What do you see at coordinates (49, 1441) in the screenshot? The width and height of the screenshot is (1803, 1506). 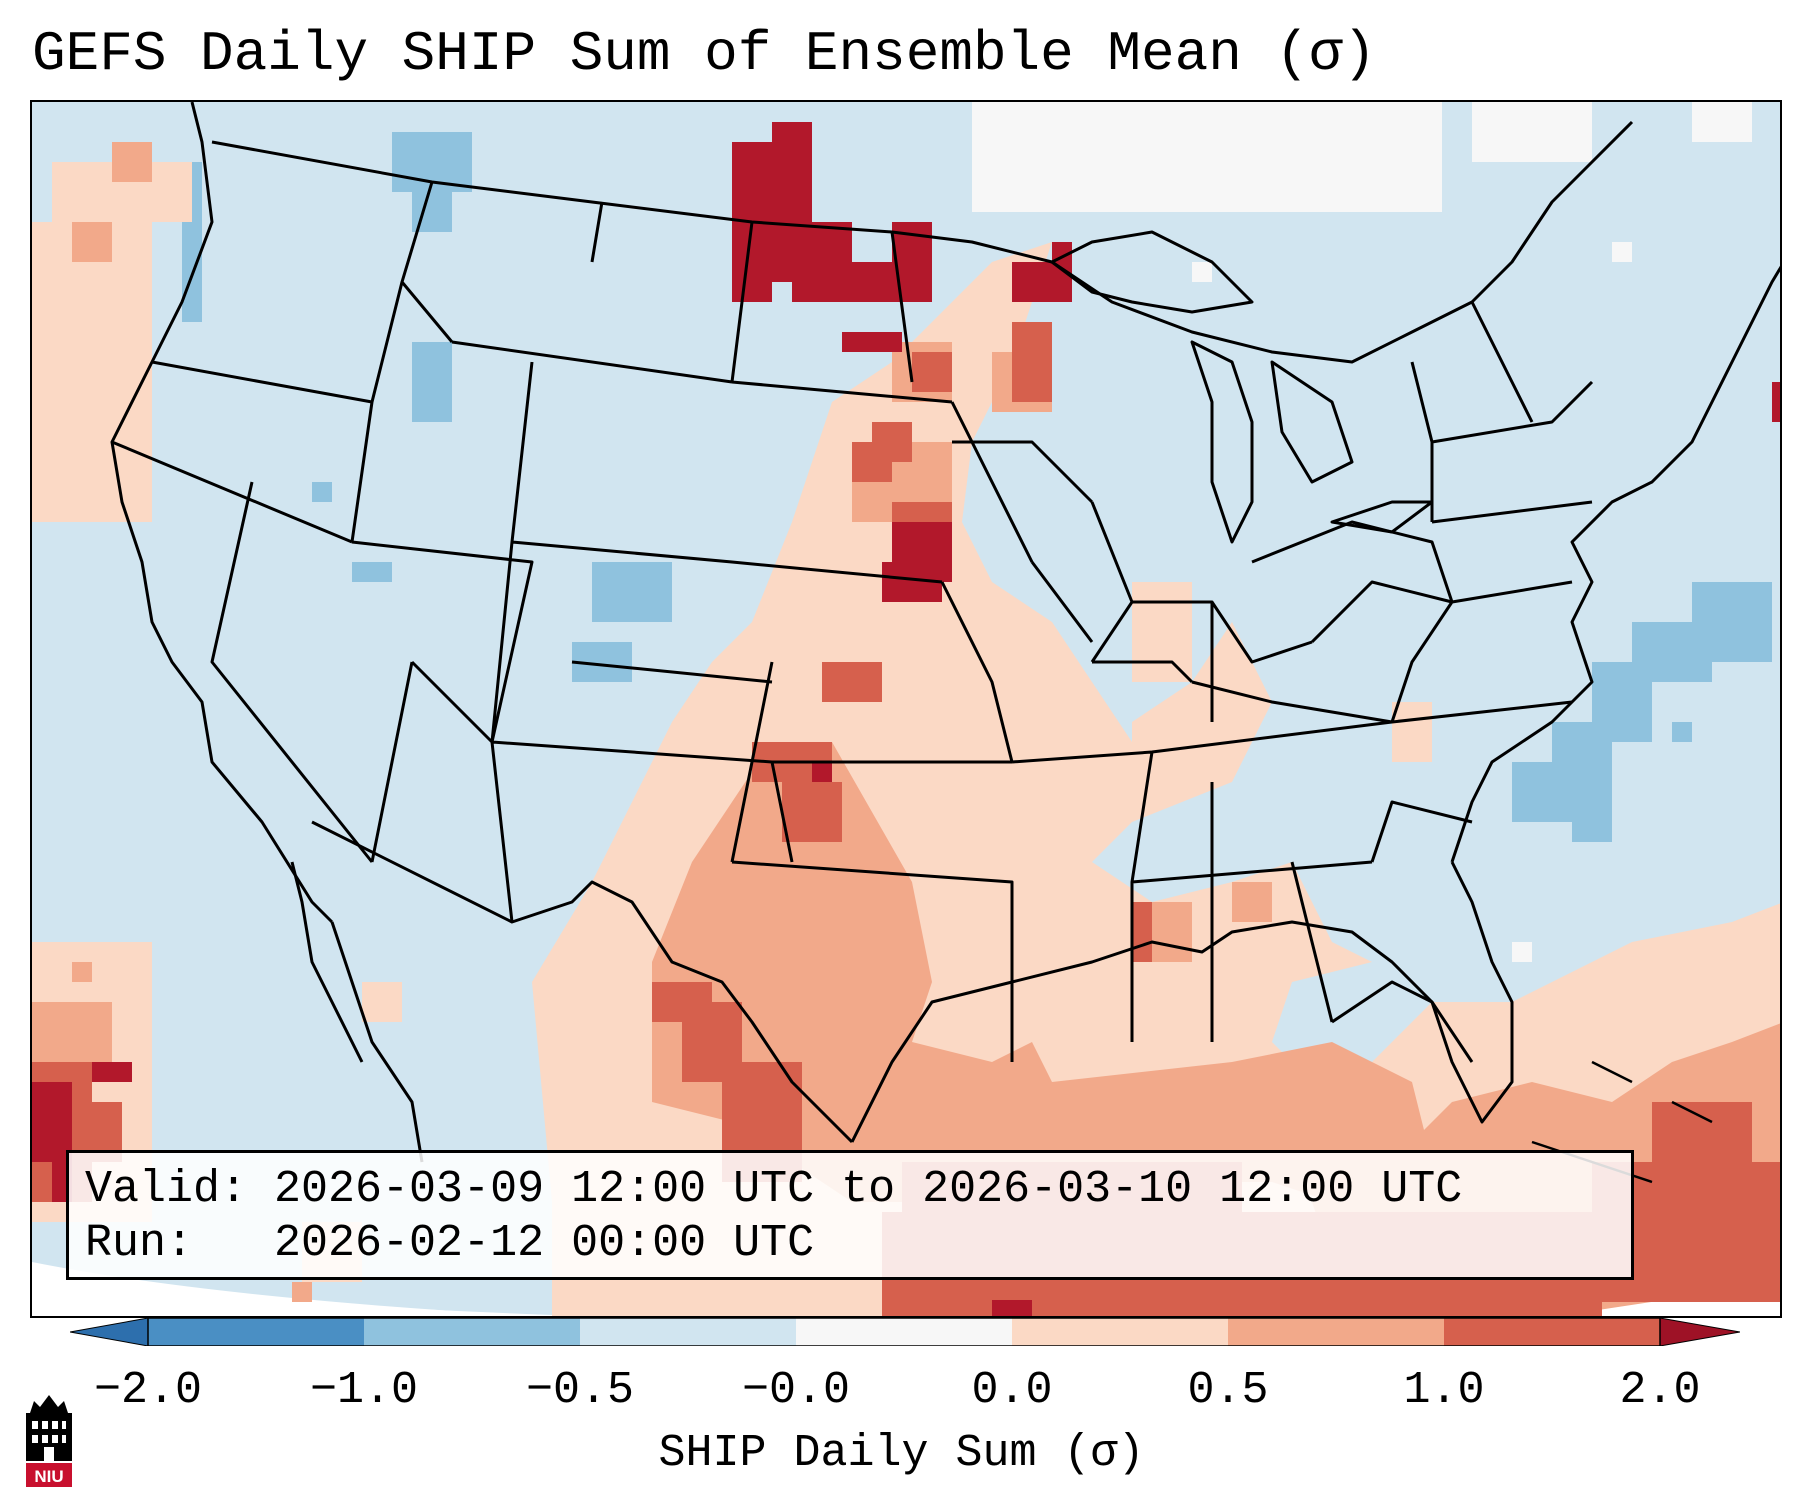 I see `niu-building-icon: NIU` at bounding box center [49, 1441].